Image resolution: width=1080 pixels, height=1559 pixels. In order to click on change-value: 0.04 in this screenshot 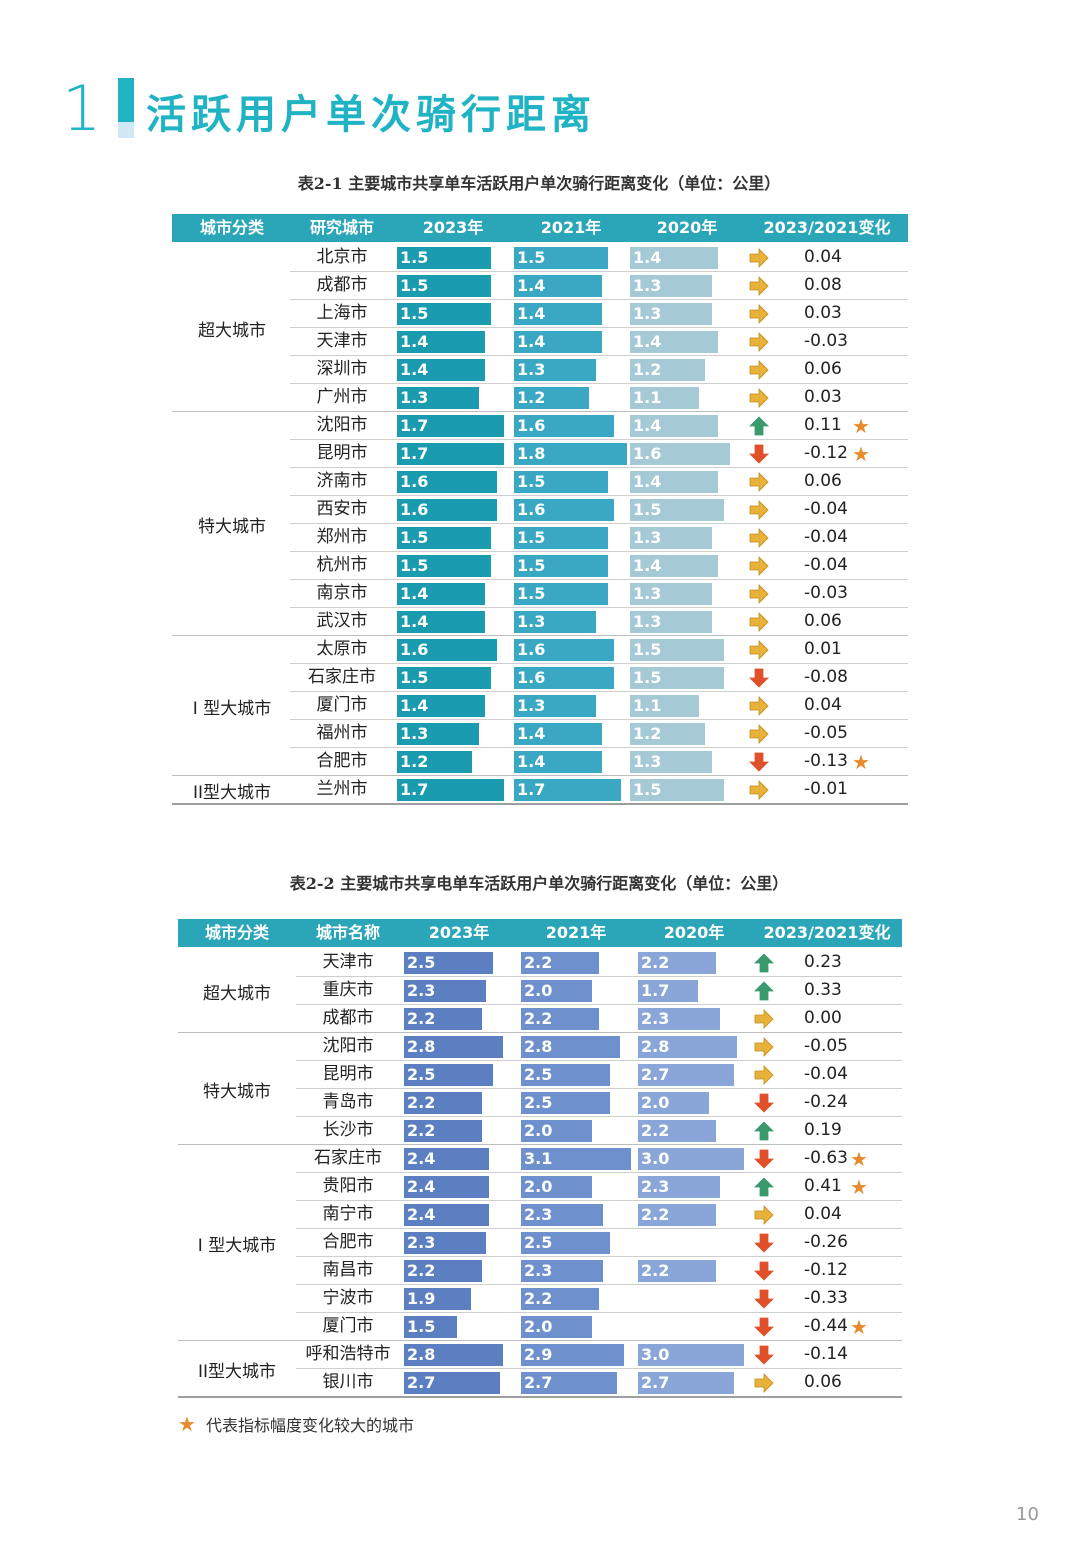, I will do `click(823, 257)`.